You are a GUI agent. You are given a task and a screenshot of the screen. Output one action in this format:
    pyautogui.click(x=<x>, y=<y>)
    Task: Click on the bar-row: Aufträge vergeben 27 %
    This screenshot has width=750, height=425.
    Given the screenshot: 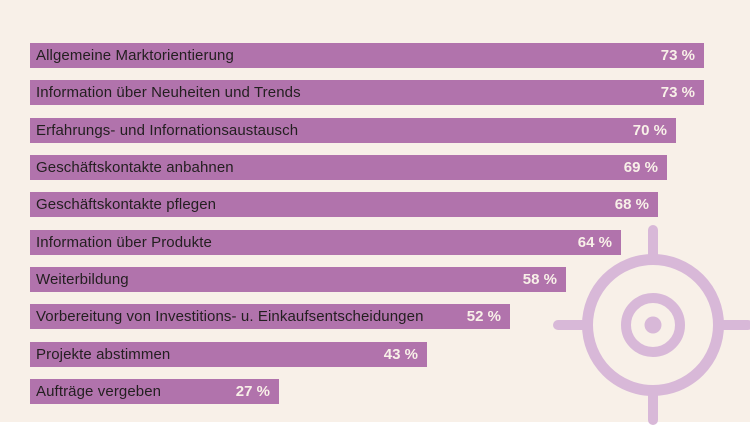 What is the action you would take?
    pyautogui.click(x=154, y=391)
    